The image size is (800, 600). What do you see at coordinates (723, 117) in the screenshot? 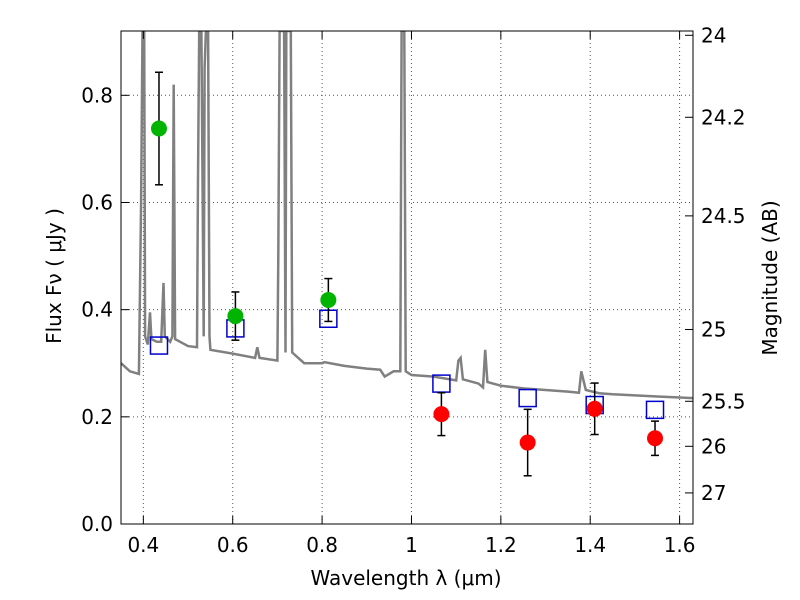
I see `y2-tick-label: 24.2` at bounding box center [723, 117].